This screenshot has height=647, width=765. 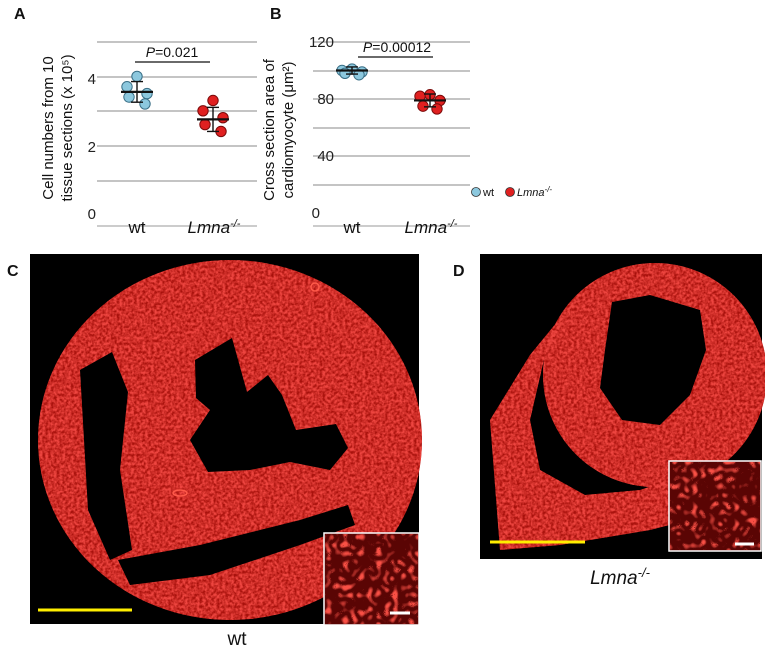 I want to click on panel-label-c: C, so click(x=13, y=271).